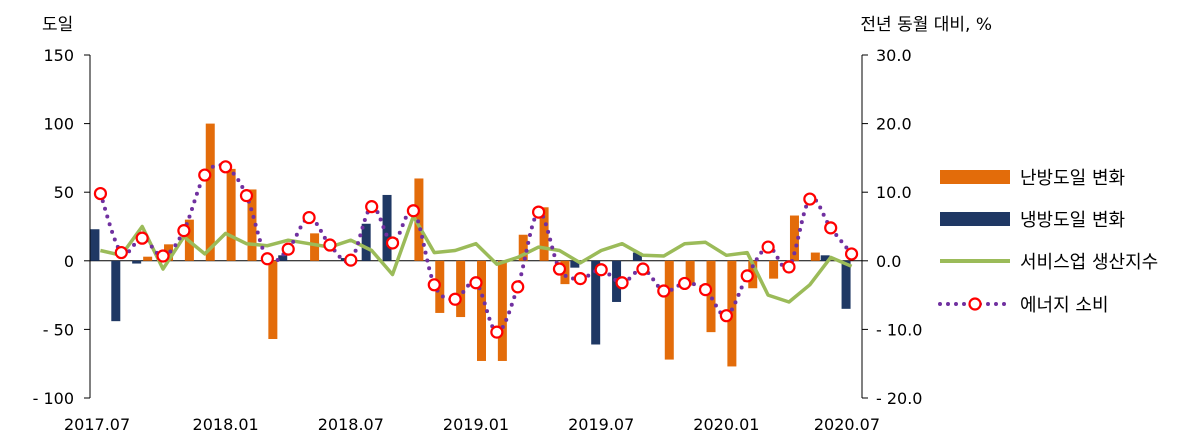 The height and width of the screenshot is (444, 1200). I want to click on left-tick-label: 150, so click(58, 55).